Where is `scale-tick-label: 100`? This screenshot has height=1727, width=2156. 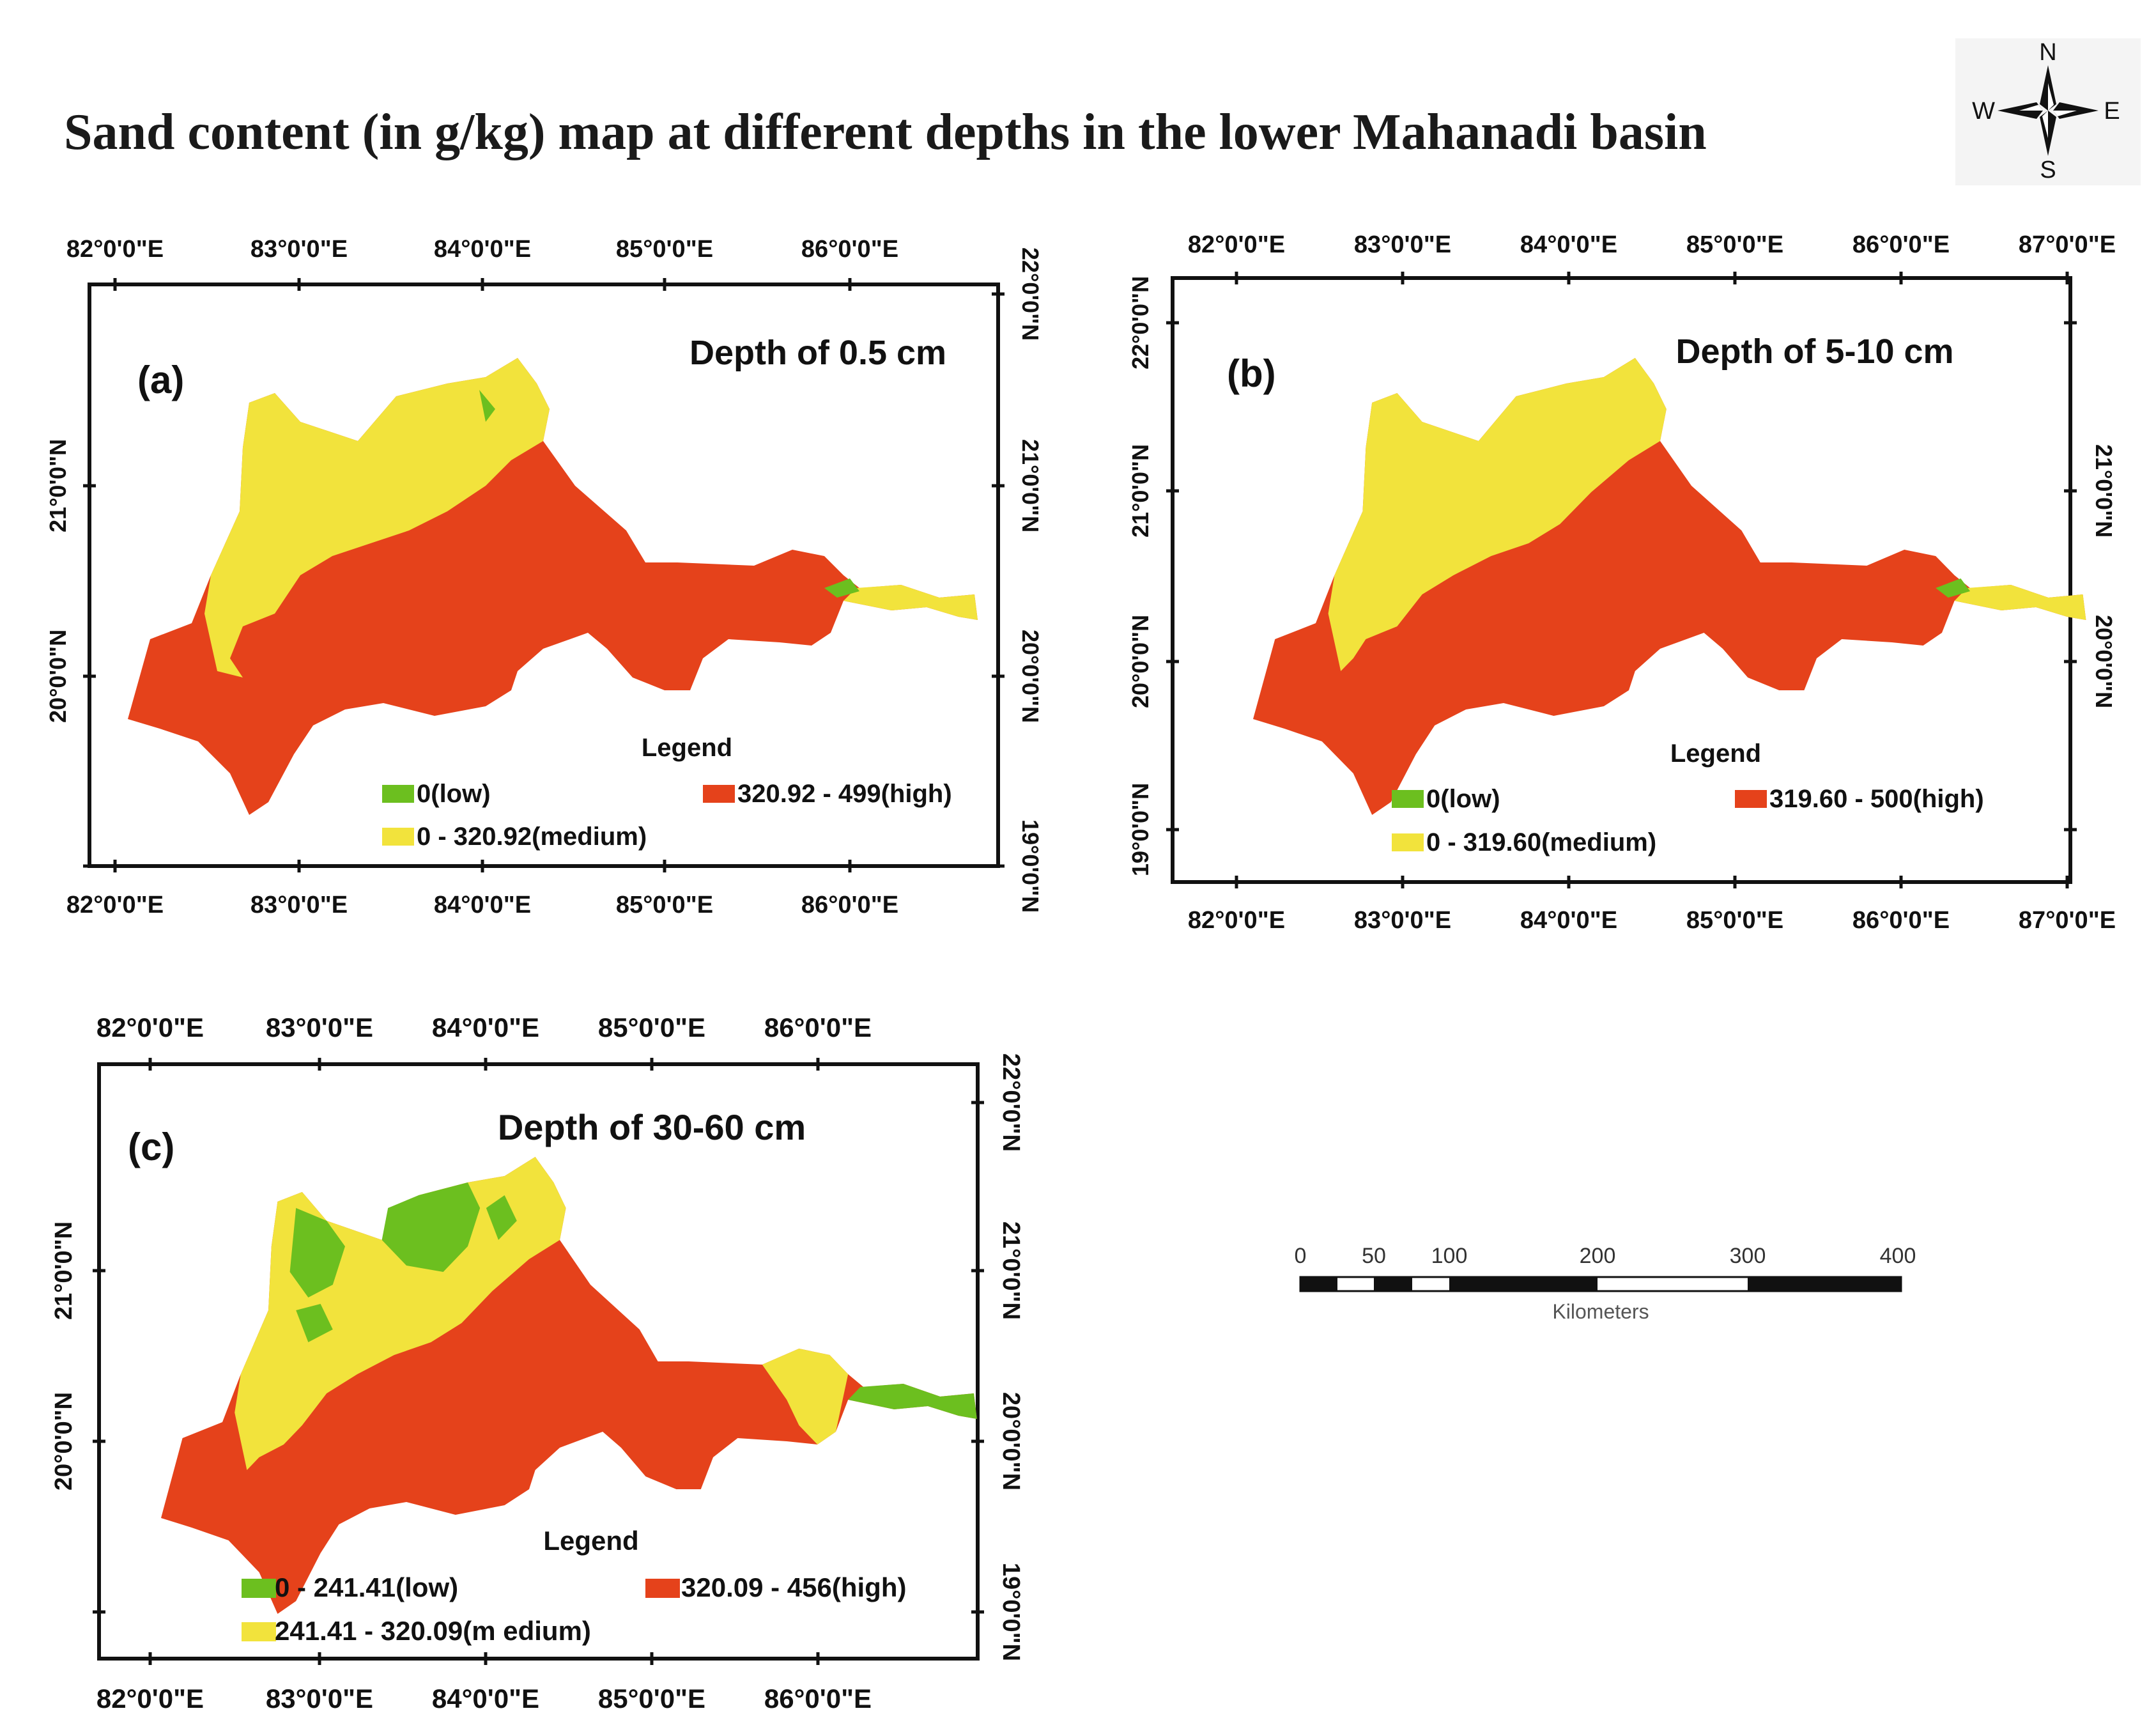 scale-tick-label: 100 is located at coordinates (1449, 1256).